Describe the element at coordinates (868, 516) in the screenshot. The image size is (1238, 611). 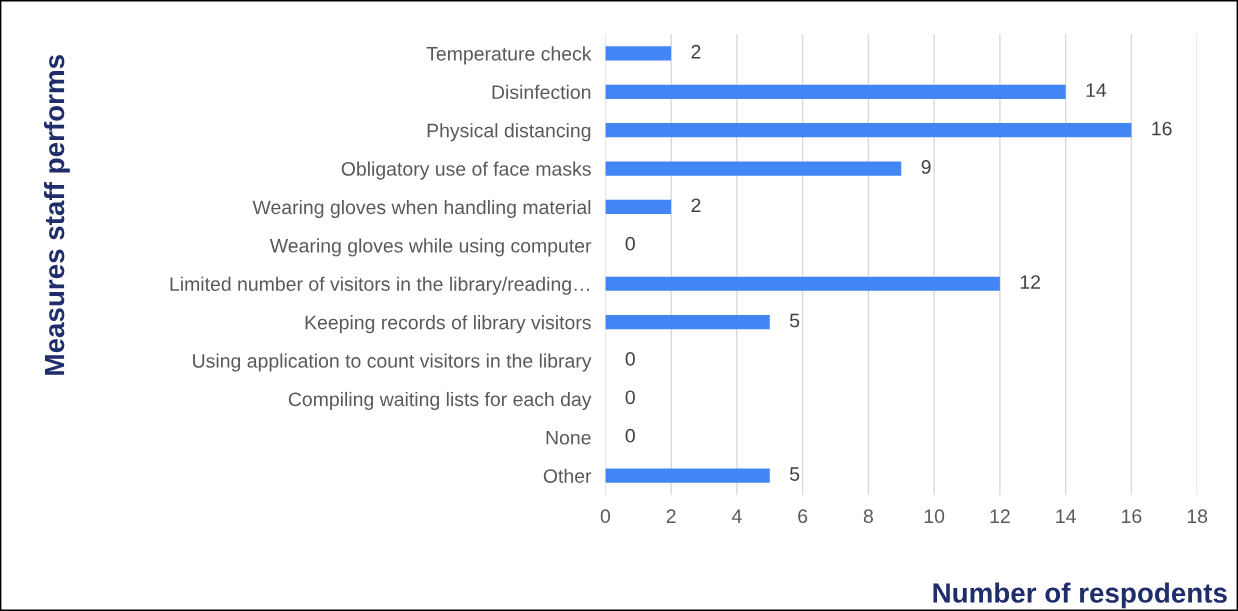
I see `x-tick-label: 8` at that location.